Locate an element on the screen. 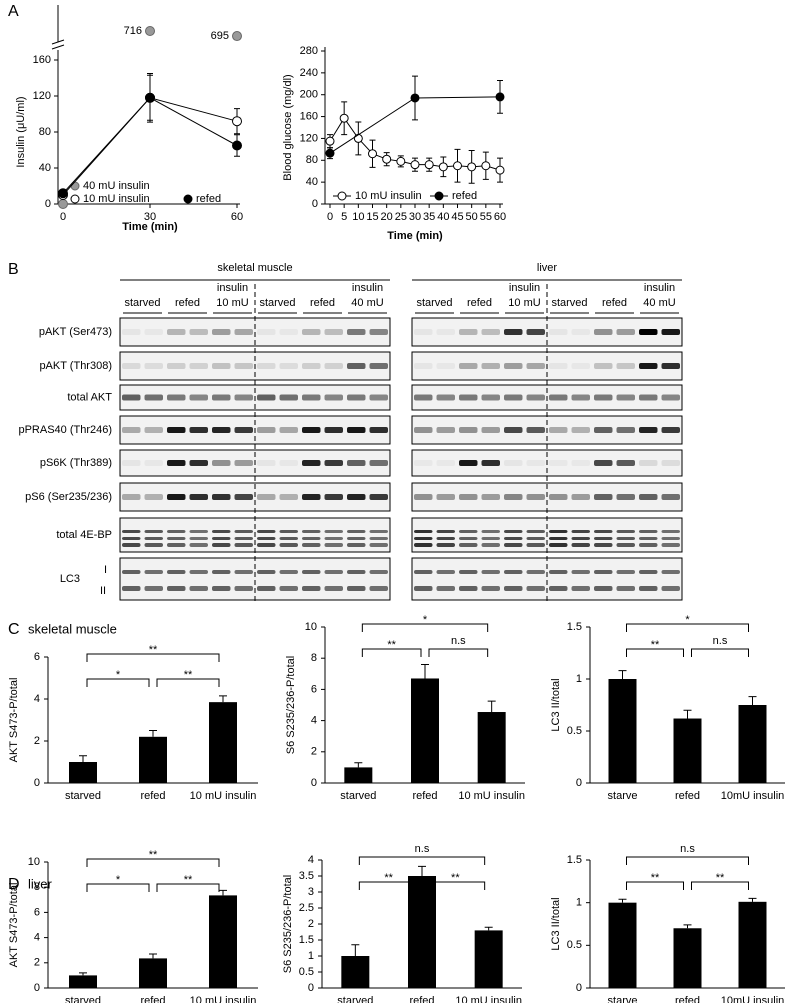 This screenshot has width=788, height=1003. y-tick-label: 4 is located at coordinates (314, 721).